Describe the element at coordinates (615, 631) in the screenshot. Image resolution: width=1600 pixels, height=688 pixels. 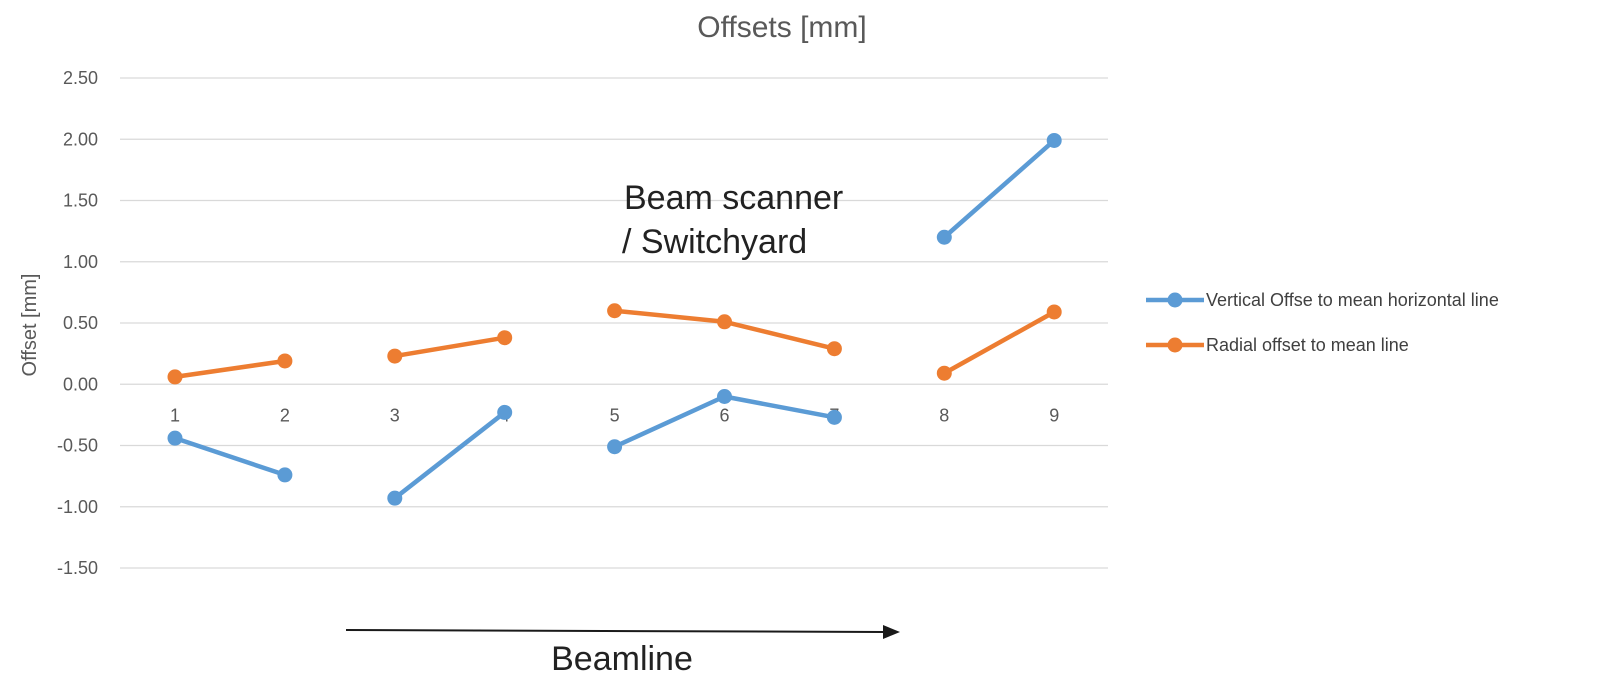
I see `beamline-arrow-shaft` at that location.